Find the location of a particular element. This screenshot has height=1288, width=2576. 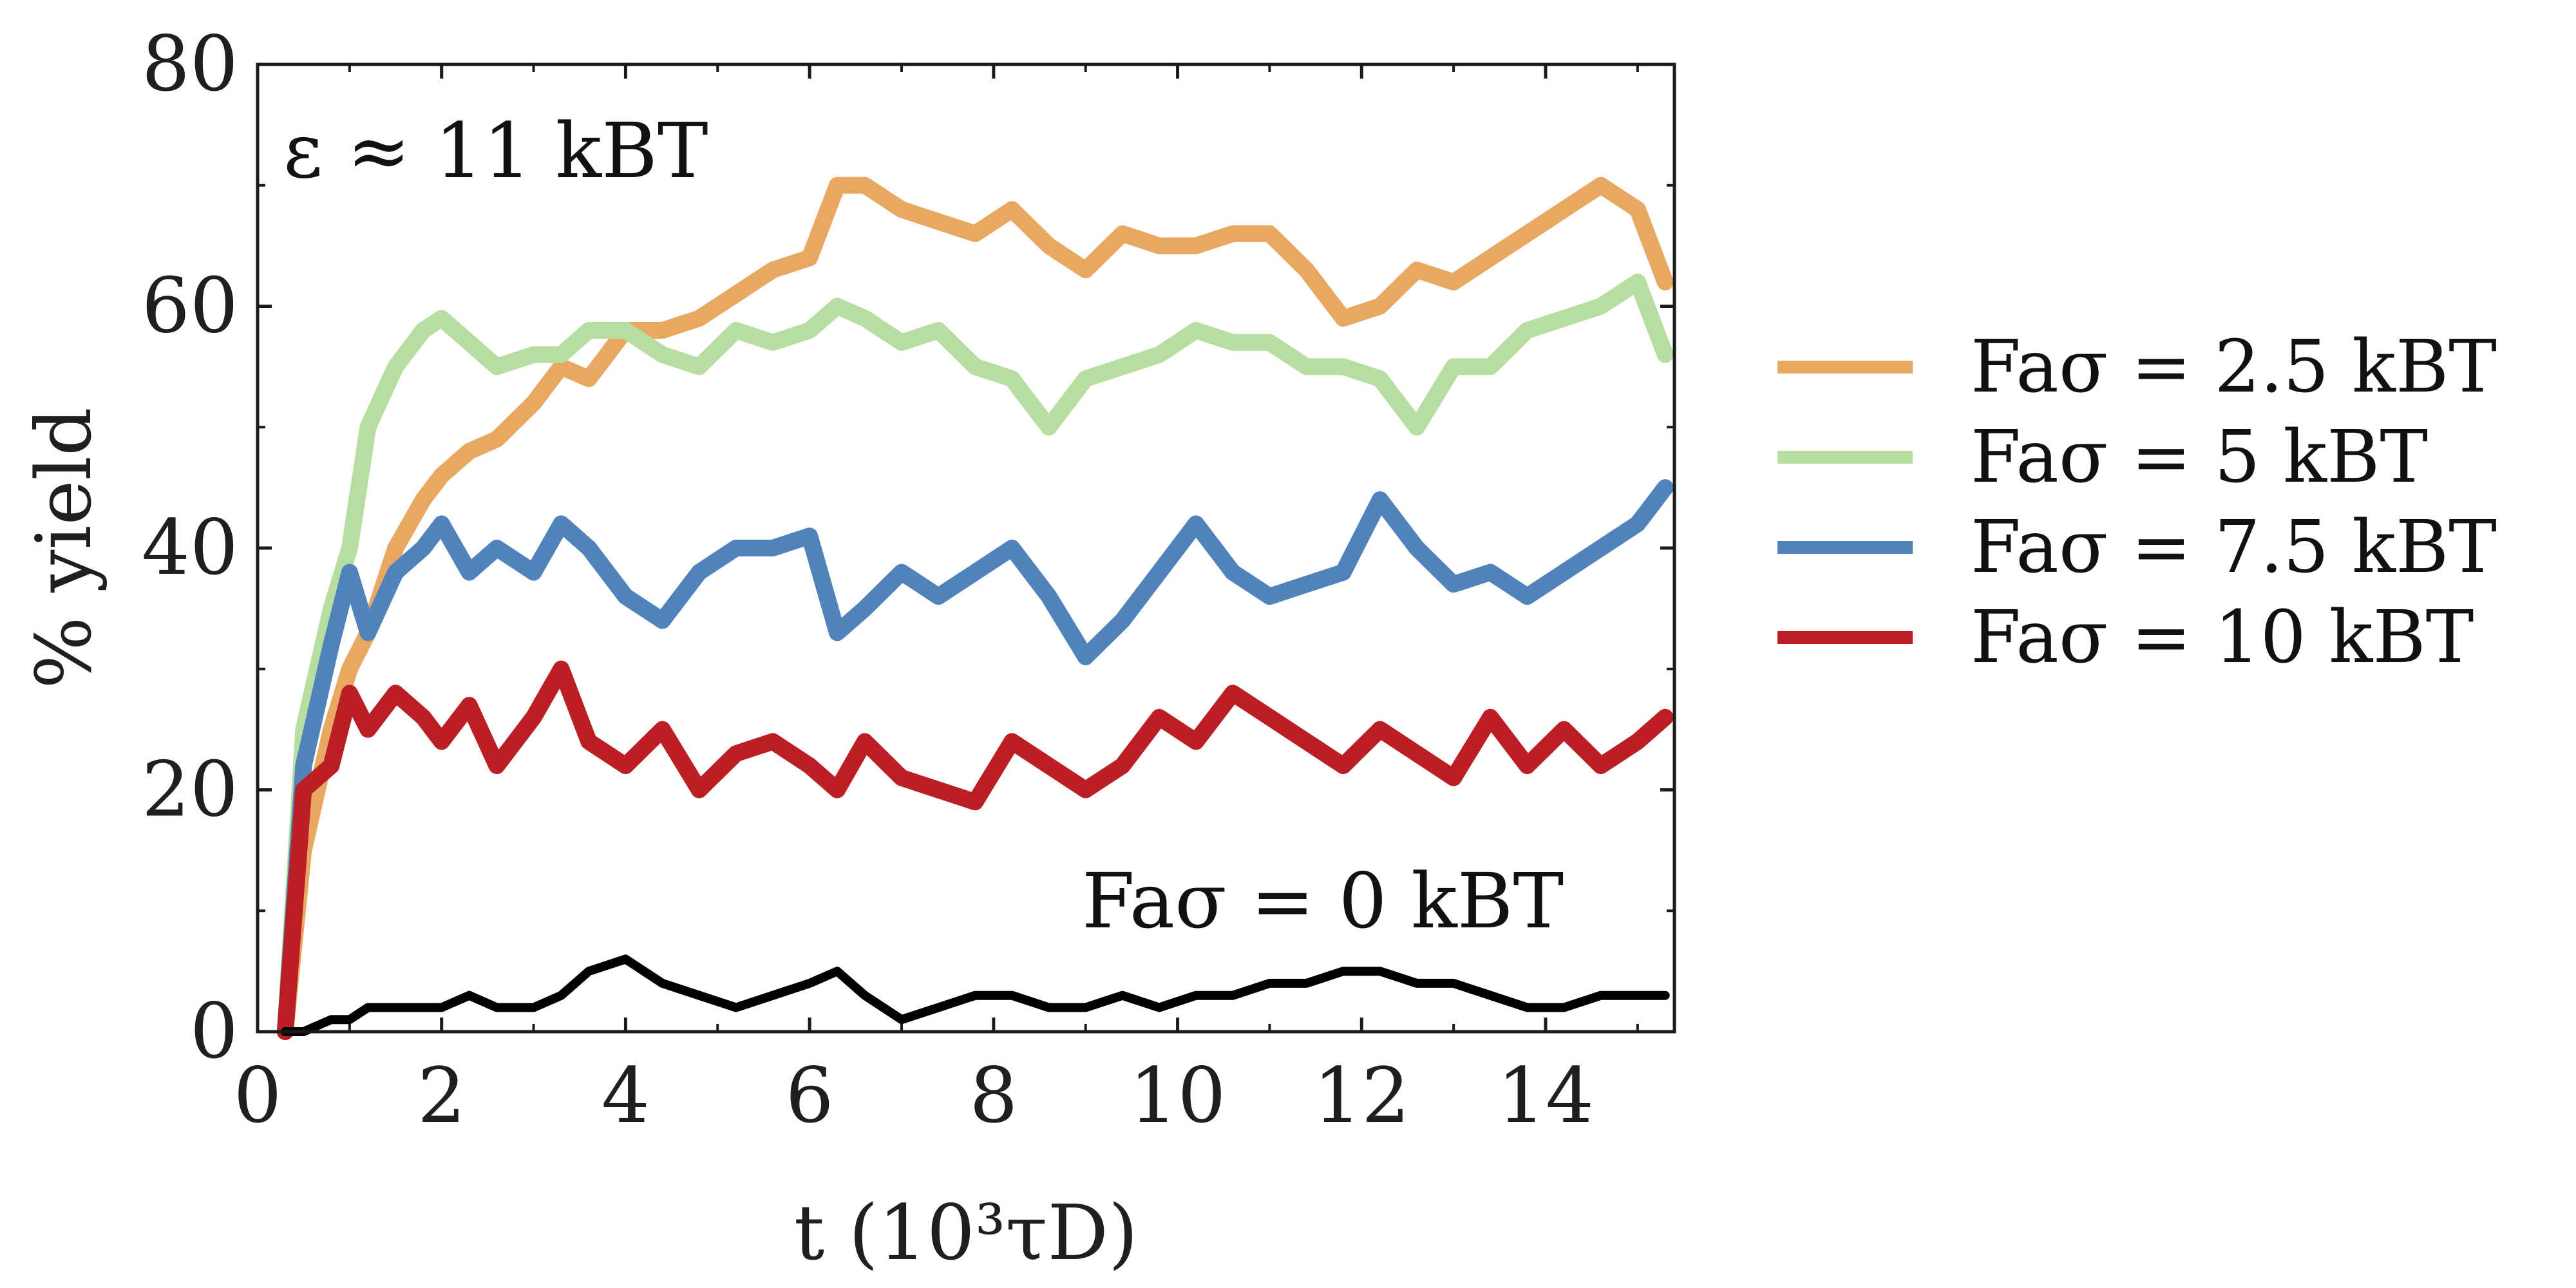

x-tick-label: 2 is located at coordinates (442, 1095).